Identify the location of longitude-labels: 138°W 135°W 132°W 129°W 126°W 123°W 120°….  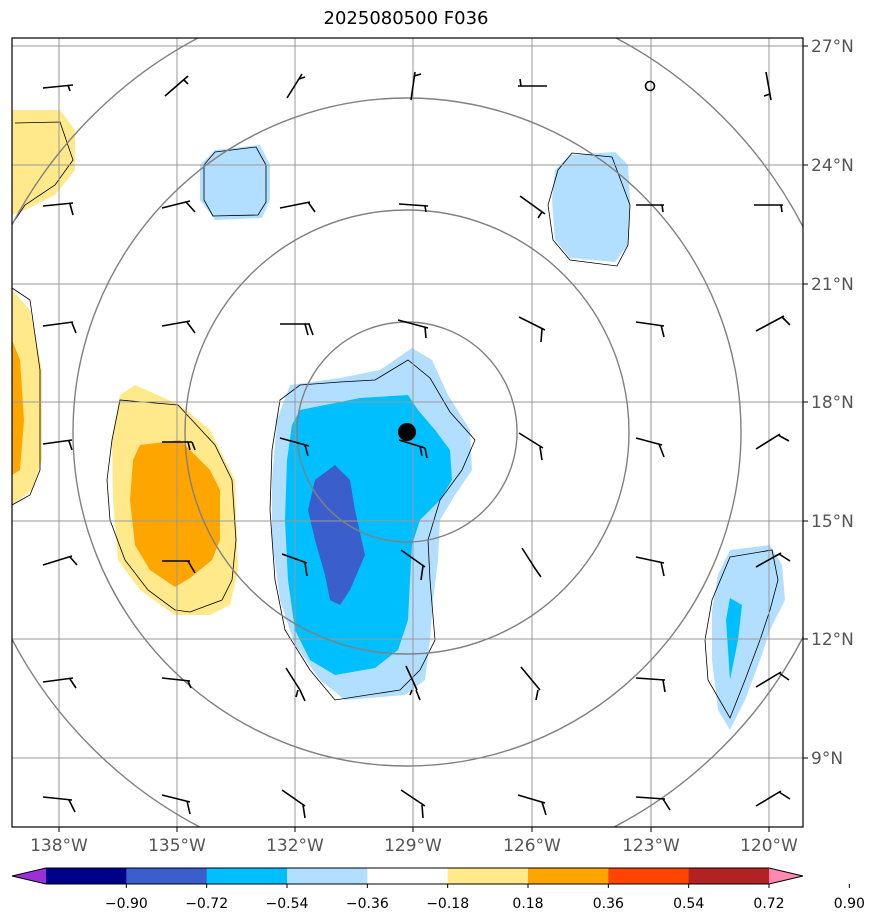
(414, 846).